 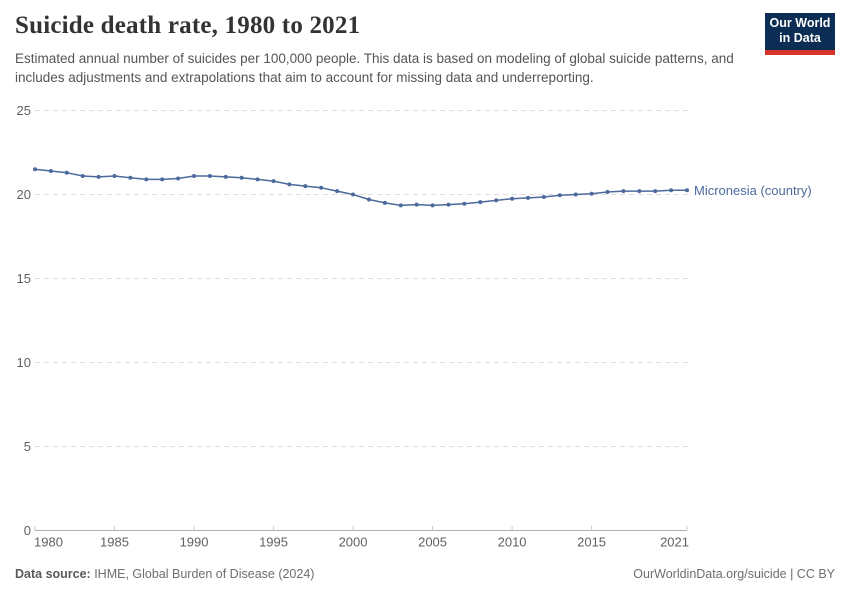 What do you see at coordinates (24, 278) in the screenshot?
I see `y-axis-tick-label: 15` at bounding box center [24, 278].